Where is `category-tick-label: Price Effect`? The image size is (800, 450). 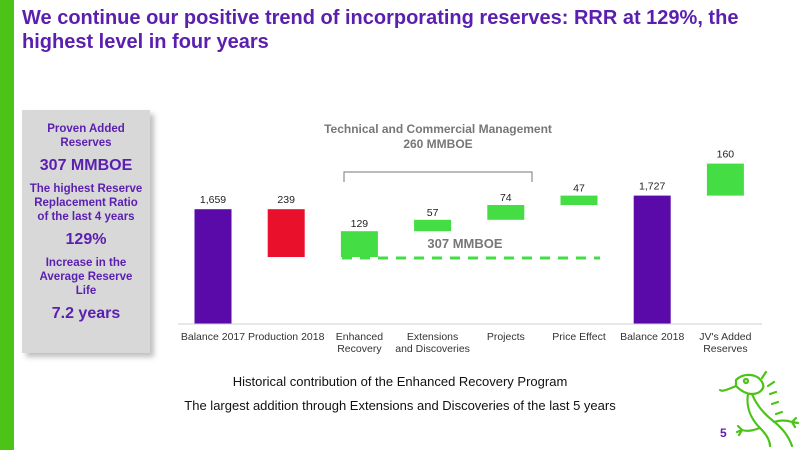 category-tick-label: Price Effect is located at coordinates (579, 337).